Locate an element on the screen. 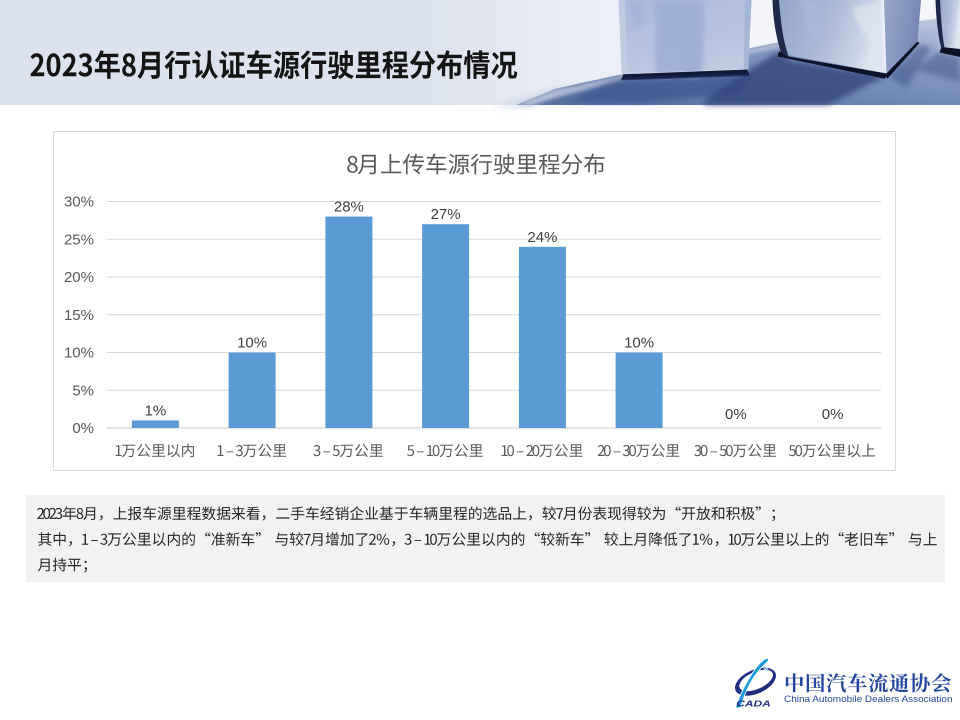 This screenshot has height=720, width=960. svg-text: 30% is located at coordinates (79, 202).